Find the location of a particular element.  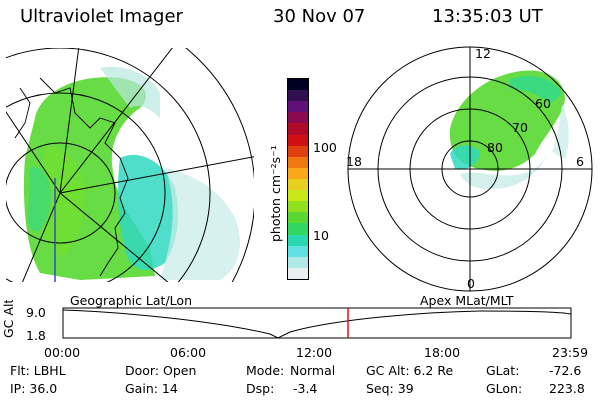

mode-value: Normal is located at coordinates (313, 370).